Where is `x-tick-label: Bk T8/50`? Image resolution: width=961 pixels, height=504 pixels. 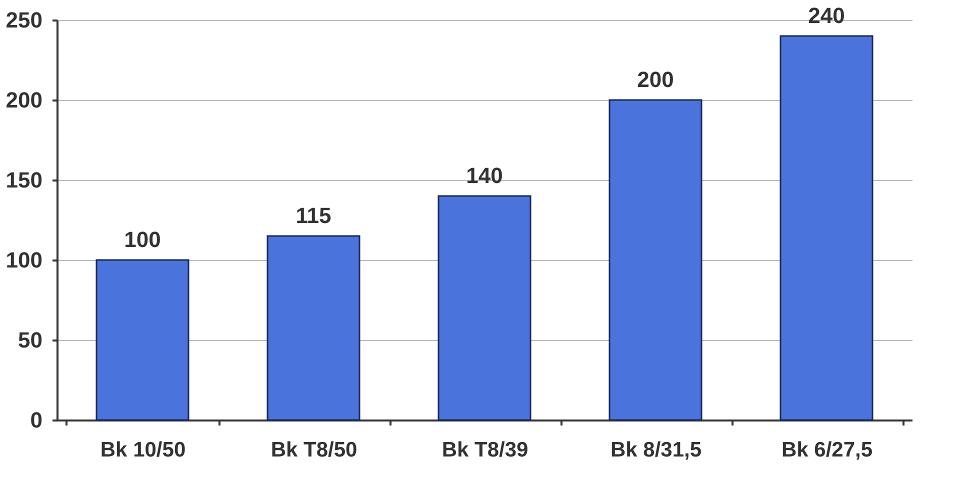
x-tick-label: Bk T8/50 is located at coordinates (314, 450).